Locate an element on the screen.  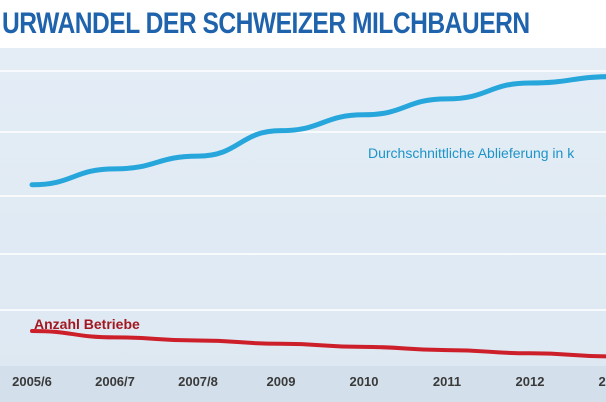
x-tick-label: 2013 is located at coordinates (602, 381).